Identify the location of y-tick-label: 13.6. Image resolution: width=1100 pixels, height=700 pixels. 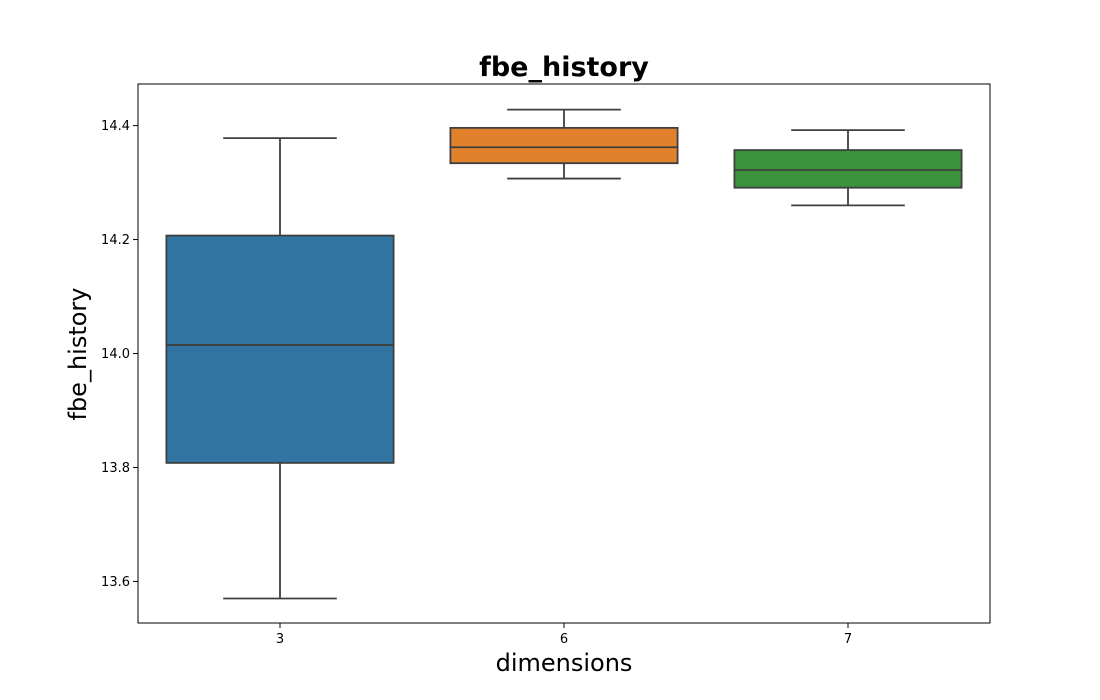
(115, 582).